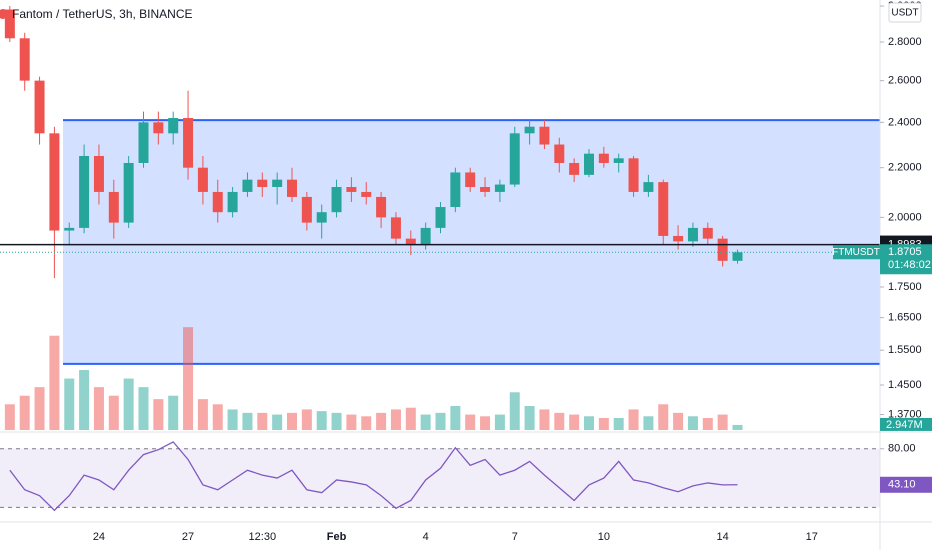 This screenshot has width=932, height=550. What do you see at coordinates (905, 81) in the screenshot?
I see `y-tick-label: 2.6000` at bounding box center [905, 81].